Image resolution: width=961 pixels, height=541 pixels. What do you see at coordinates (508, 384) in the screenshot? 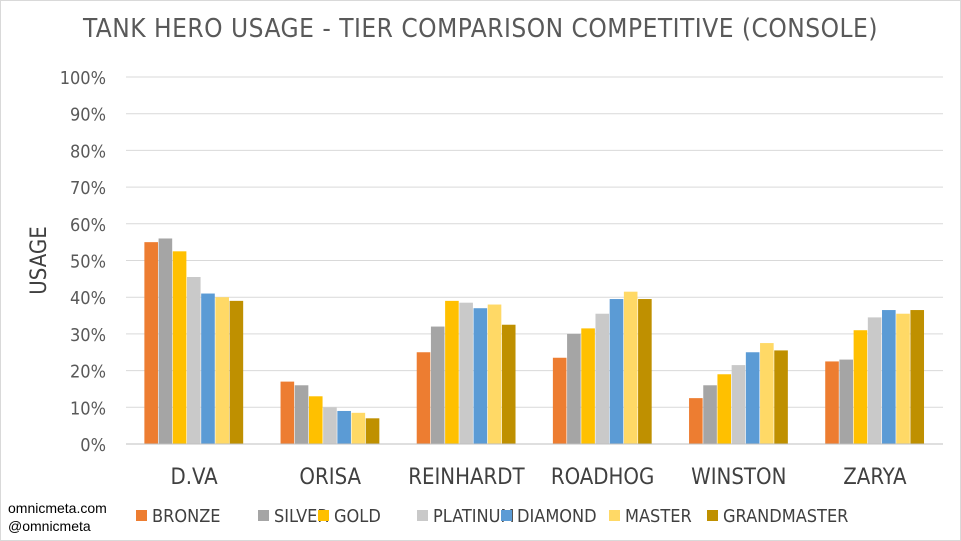
I see `bar-grandmaster-reinhardt` at bounding box center [508, 384].